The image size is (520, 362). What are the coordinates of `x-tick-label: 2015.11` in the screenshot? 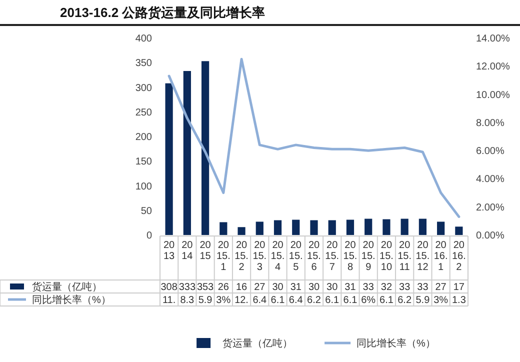 It's located at (405, 256).